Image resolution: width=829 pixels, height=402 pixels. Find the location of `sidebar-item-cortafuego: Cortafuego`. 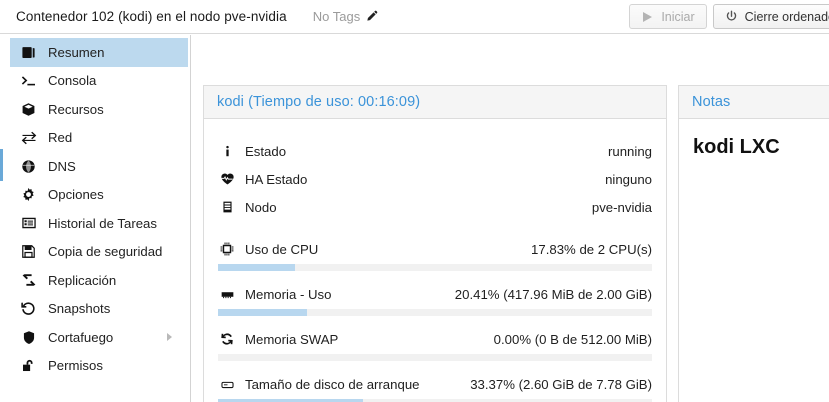

sidebar-item-cortafuego: Cortafuego is located at coordinates (99, 337).